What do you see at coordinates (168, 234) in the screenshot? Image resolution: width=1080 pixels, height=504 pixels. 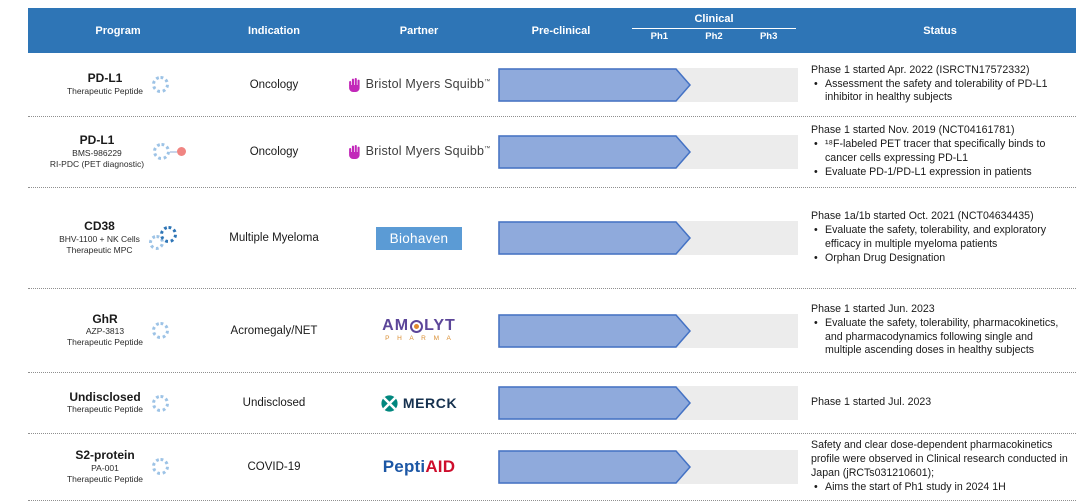 I see `nk-cell-ring-icon` at bounding box center [168, 234].